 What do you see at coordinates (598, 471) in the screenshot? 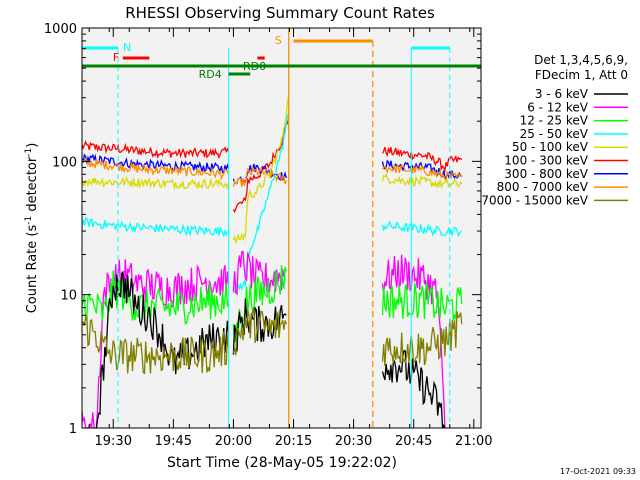
I see `footer-date: 17-Oct-2021 09:33` at bounding box center [598, 471].